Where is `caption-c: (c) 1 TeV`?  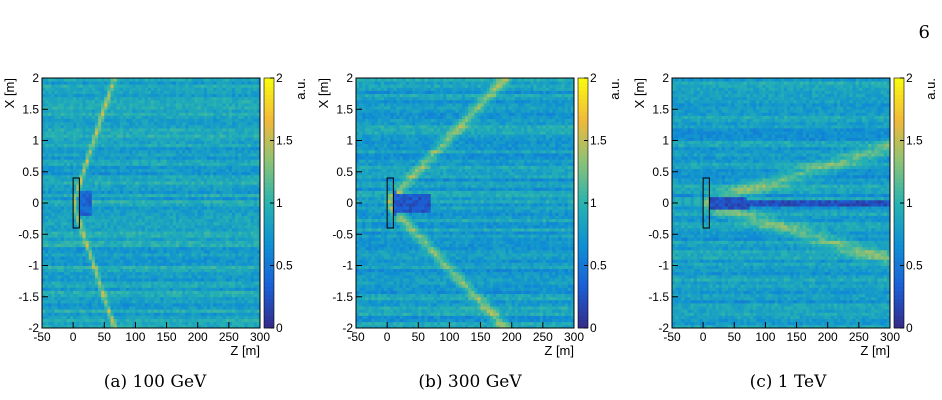
caption-c: (c) 1 TeV is located at coordinates (788, 382).